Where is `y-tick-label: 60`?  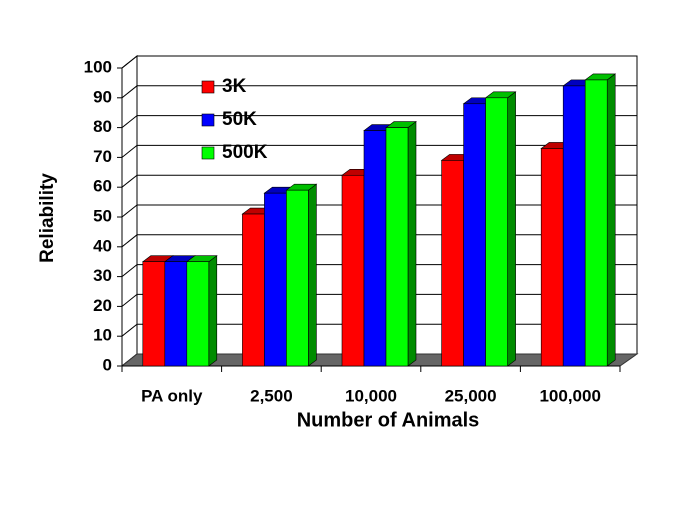
y-tick-label: 60 is located at coordinates (102, 186).